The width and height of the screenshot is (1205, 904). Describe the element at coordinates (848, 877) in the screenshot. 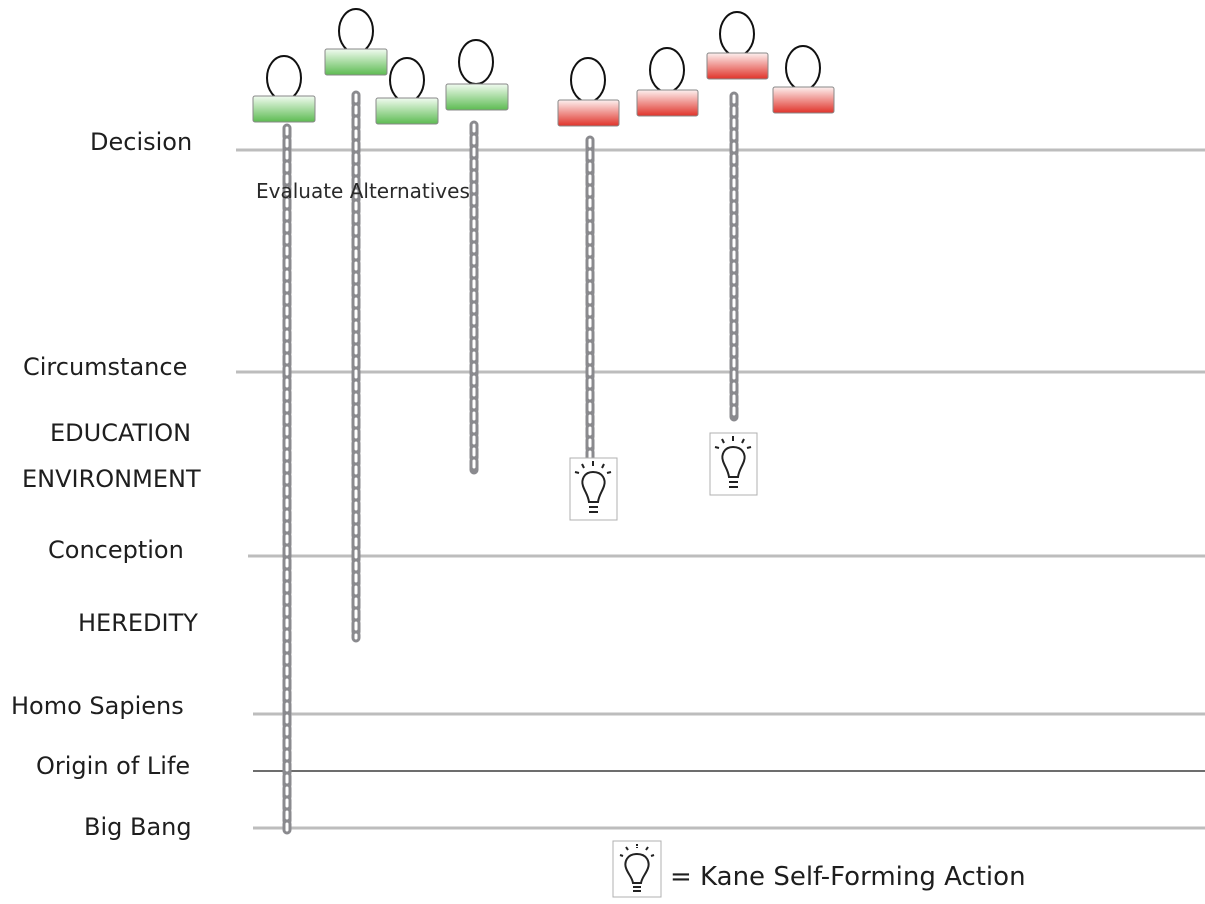

I see `legend-text: = Kane Self-Forming Action` at that location.